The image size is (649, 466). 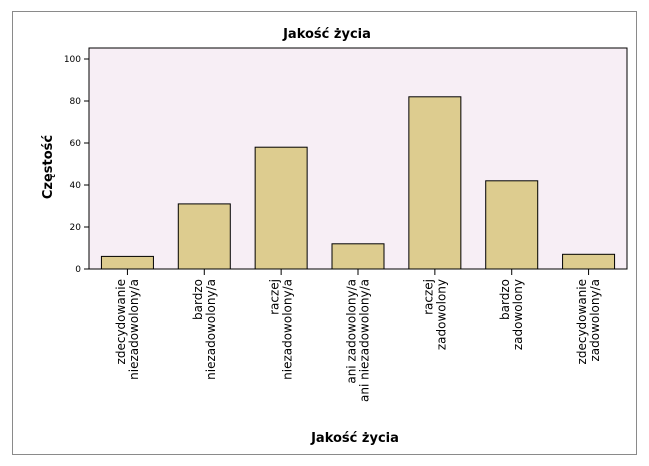 I want to click on x-tick-label: ani zadowolony/a ani niezadowolony/a, so click(x=358, y=340).